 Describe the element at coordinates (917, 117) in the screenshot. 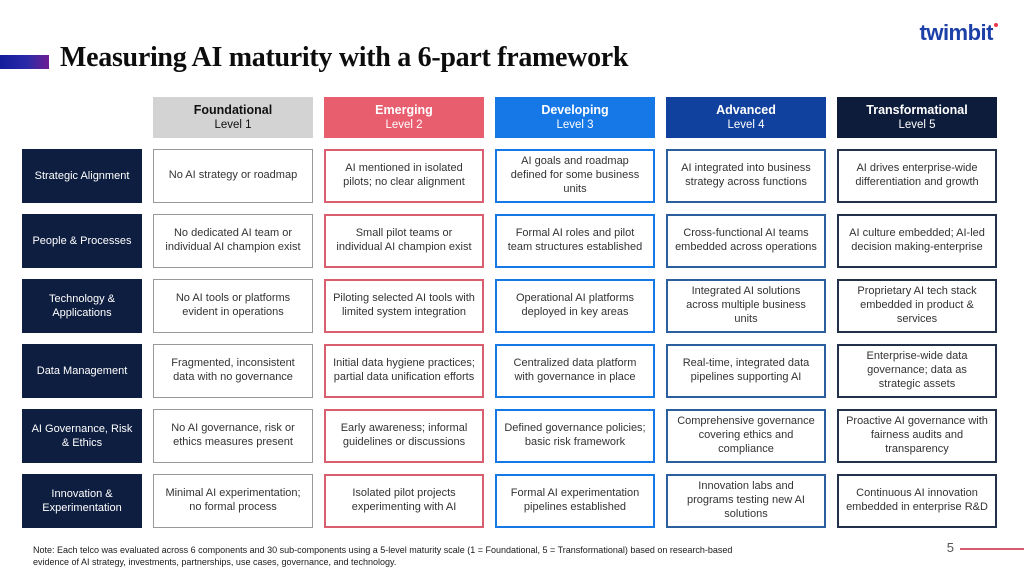

I see `column-header-transformational: Transformational Level 5` at that location.